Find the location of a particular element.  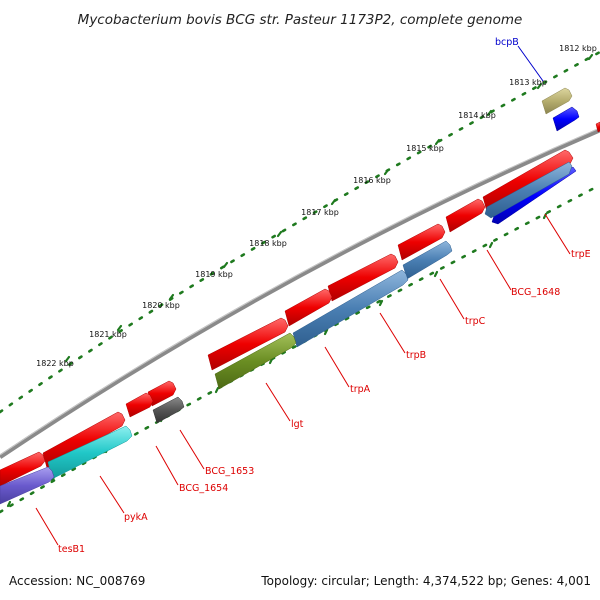

gene-label-lgt: lgt is located at coordinates (297, 424).